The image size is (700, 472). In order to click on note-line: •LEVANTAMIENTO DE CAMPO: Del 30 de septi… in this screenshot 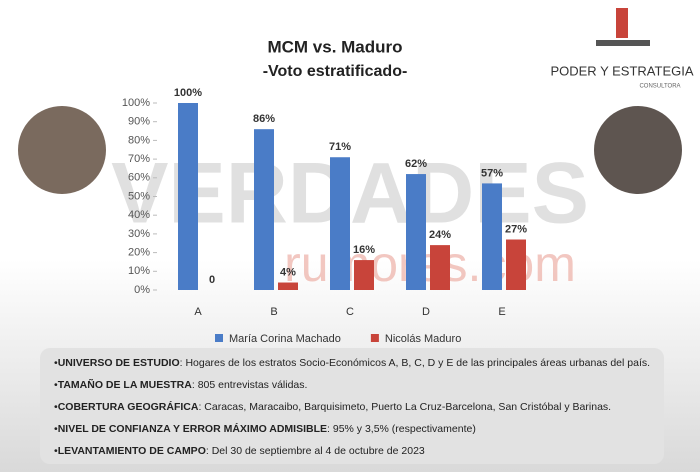, I will do `click(352, 451)`.